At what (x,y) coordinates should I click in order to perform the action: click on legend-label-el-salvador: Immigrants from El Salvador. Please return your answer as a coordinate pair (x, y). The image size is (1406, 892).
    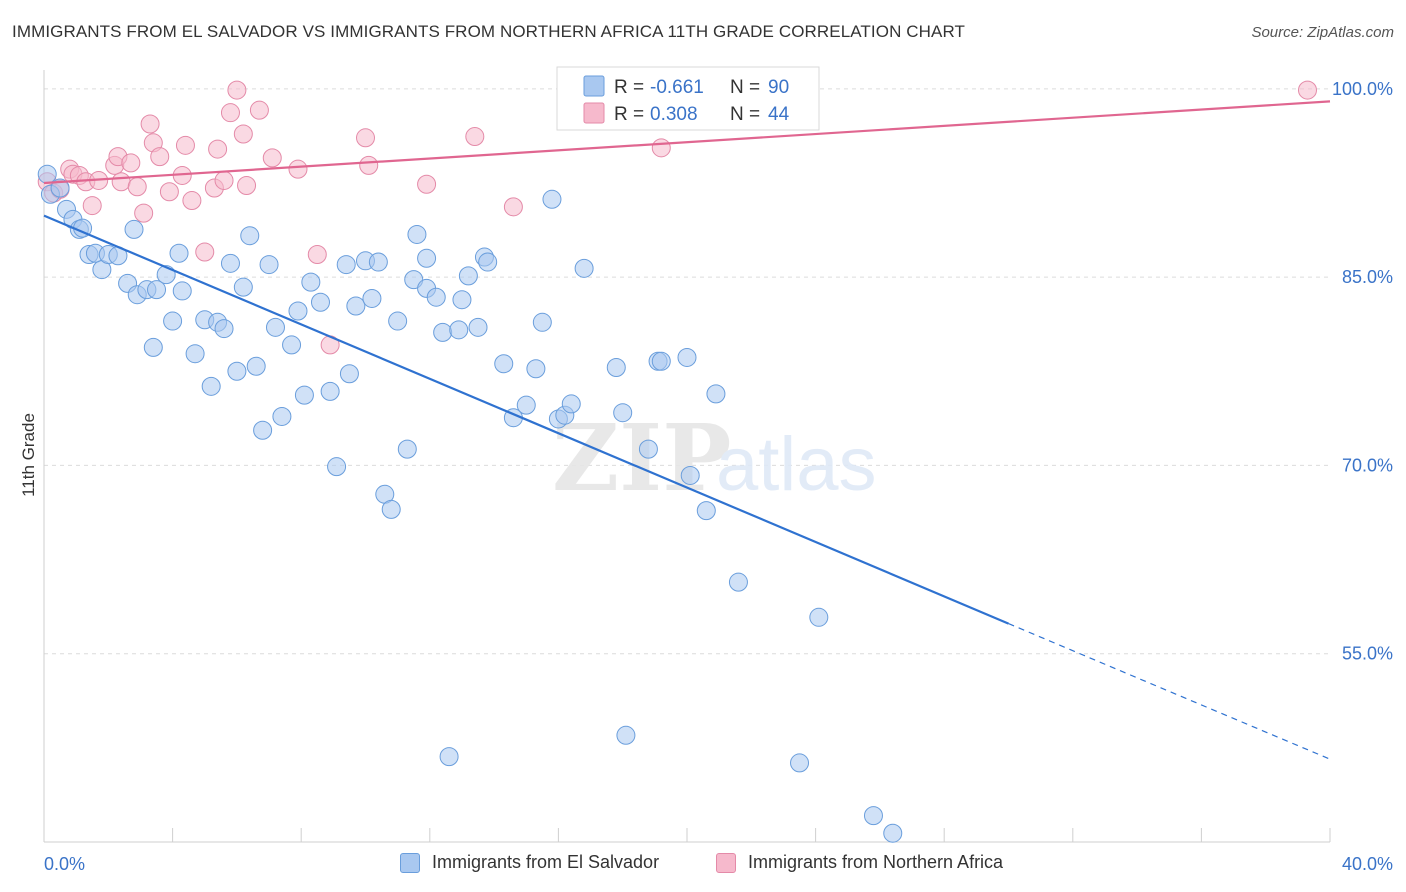
    Looking at the image, I should click on (546, 862).